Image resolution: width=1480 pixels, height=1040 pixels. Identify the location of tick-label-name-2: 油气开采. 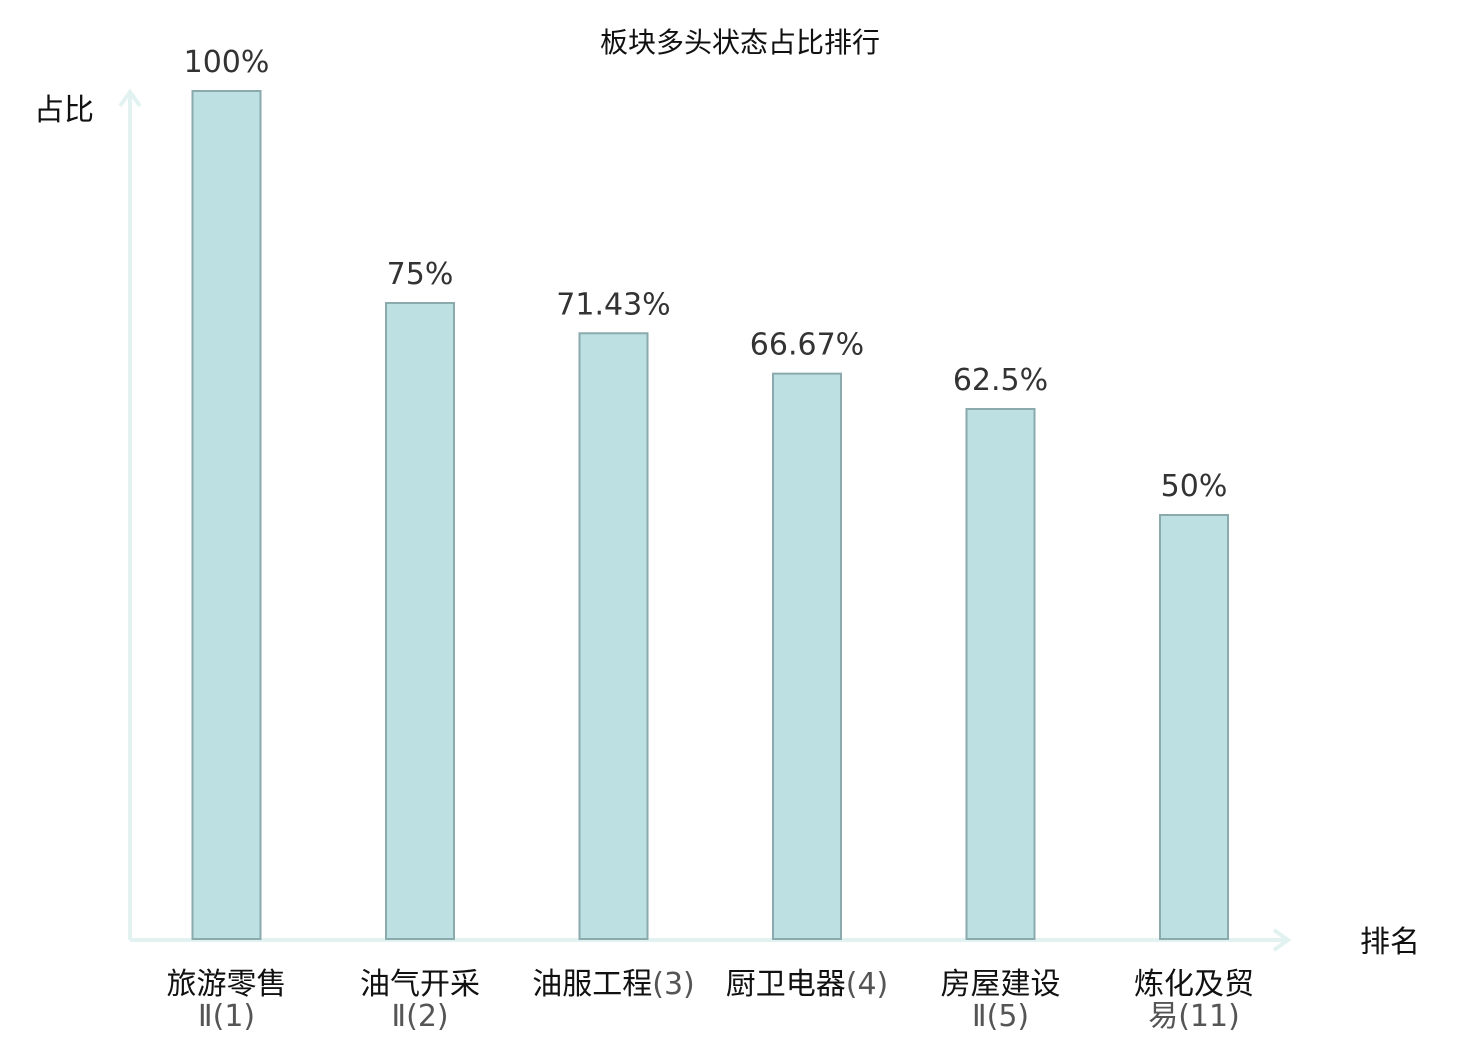
(420, 984).